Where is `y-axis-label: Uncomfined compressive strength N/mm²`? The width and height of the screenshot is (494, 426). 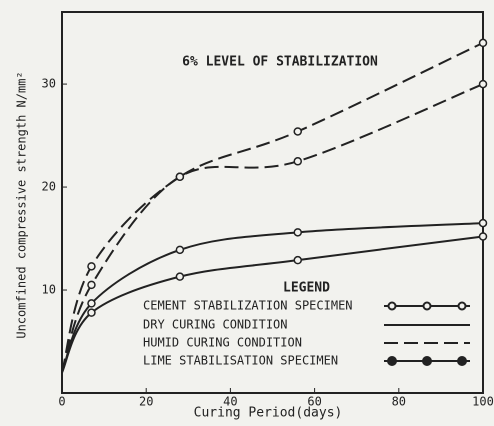 y-axis-label: Uncomfined compressive strength N/mm² is located at coordinates (22, 204).